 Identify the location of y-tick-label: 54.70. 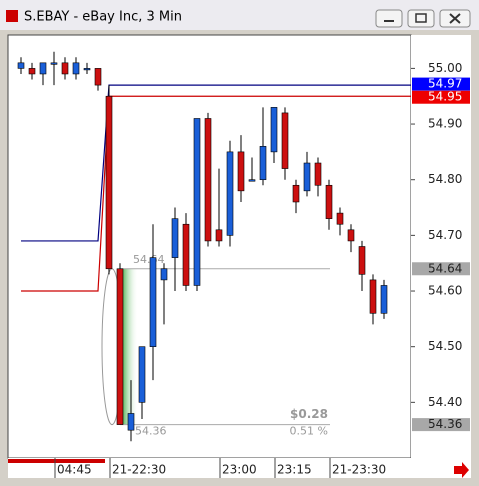
(445, 235).